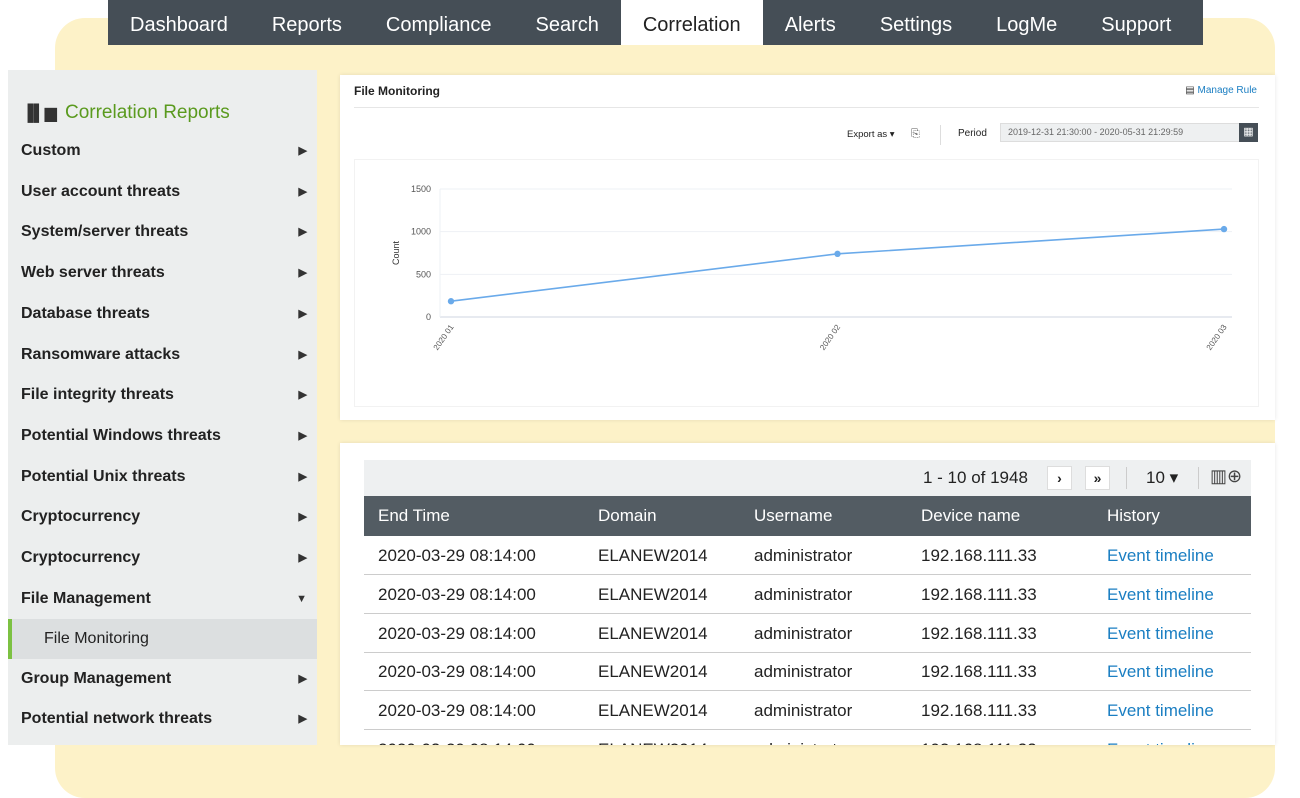 This screenshot has width=1300, height=798. Describe the element at coordinates (421, 232) in the screenshot. I see `y-tick-label: 1000` at that location.